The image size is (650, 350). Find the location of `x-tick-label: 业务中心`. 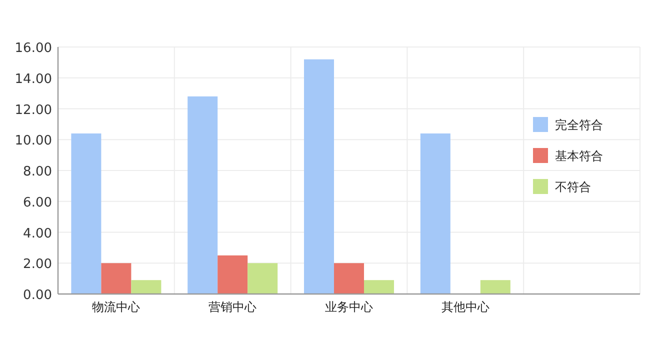

x-tick-label: 业务中心 is located at coordinates (349, 307).